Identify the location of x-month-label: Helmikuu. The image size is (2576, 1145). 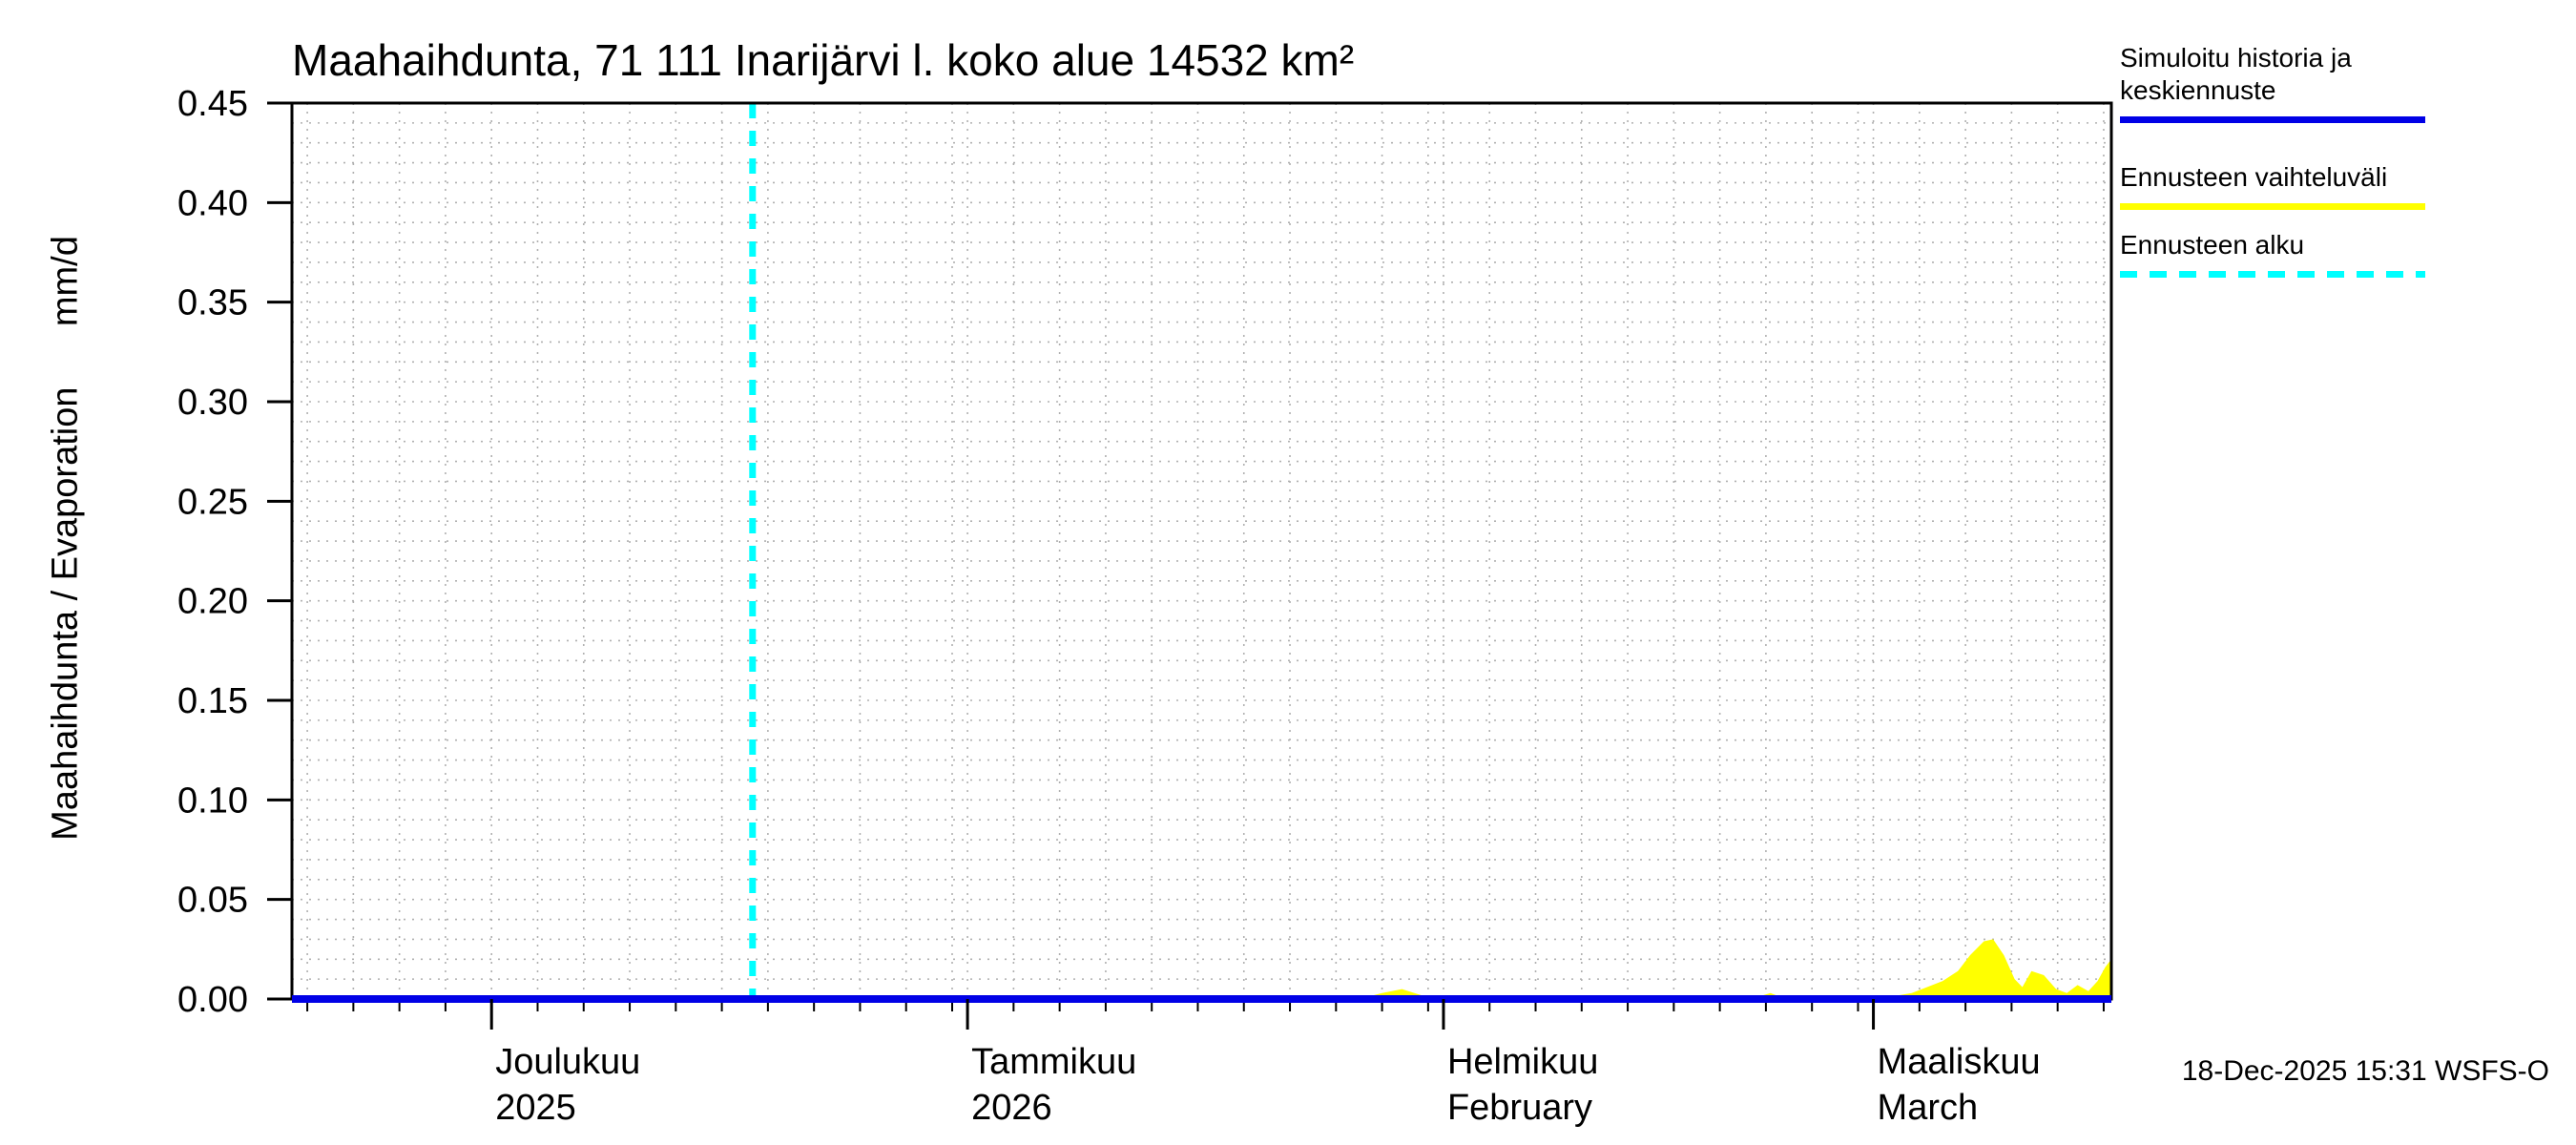
(1522, 1062).